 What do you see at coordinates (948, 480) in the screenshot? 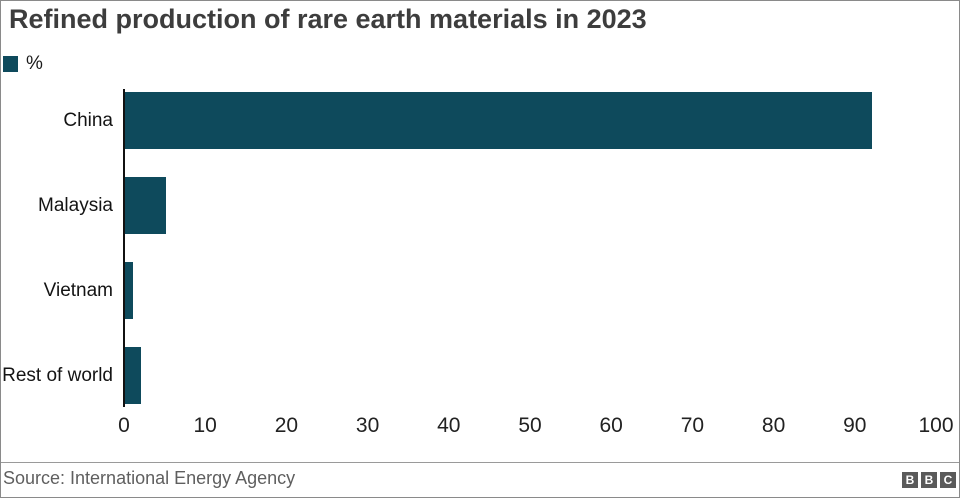
I see `bbc-logo-block: C` at bounding box center [948, 480].